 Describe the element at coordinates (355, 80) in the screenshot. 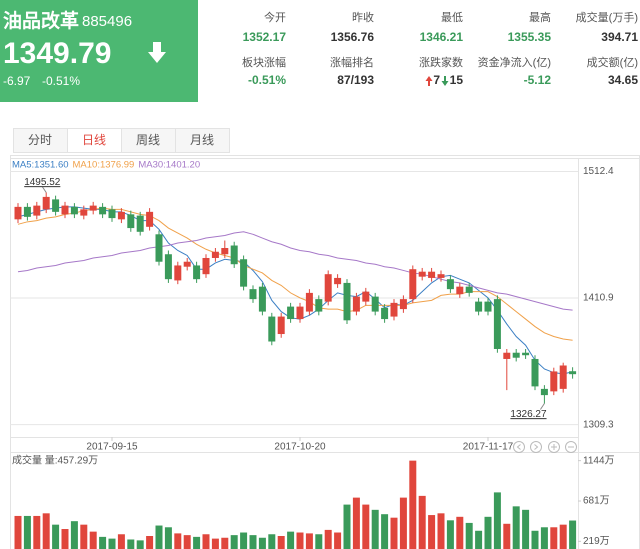

I see `stat-value: 87/193` at that location.